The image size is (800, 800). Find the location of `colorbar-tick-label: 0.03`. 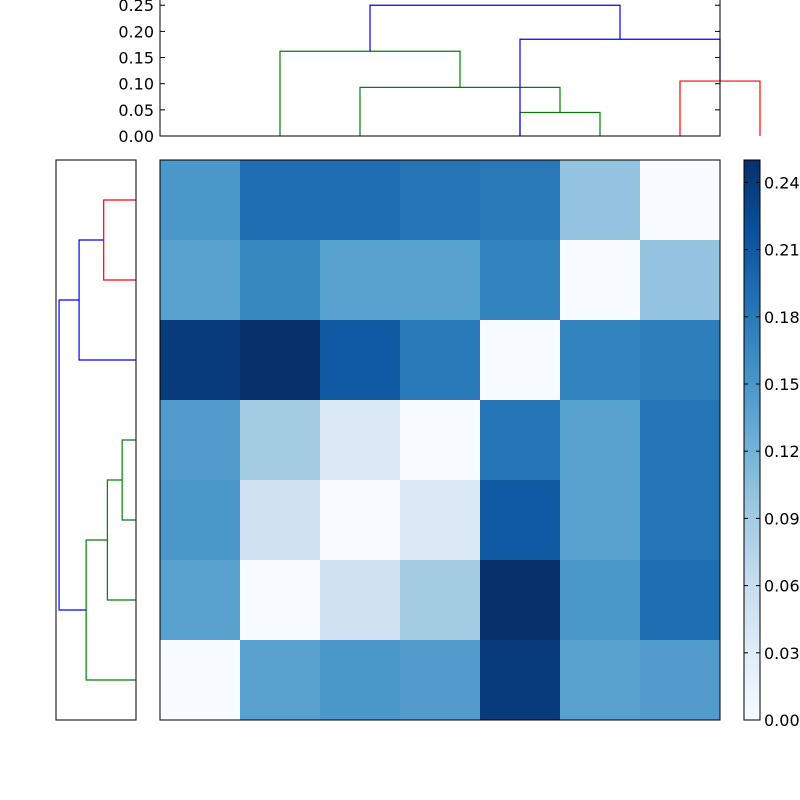

colorbar-tick-label: 0.03 is located at coordinates (782, 653).